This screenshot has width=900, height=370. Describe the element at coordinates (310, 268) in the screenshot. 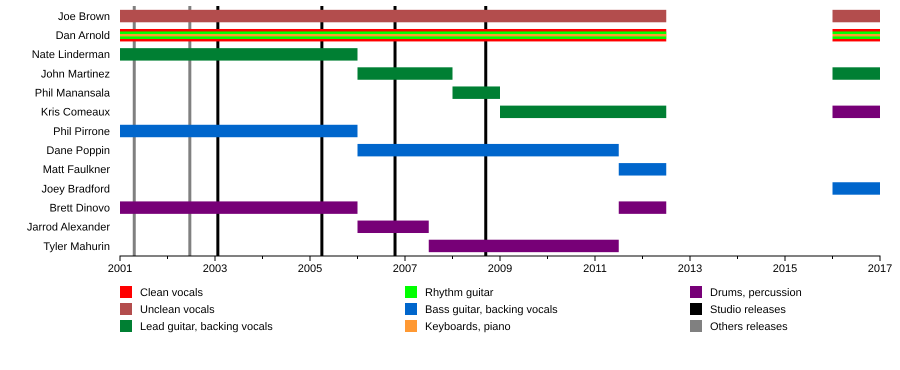

I see `x-tick-label: 2005` at that location.